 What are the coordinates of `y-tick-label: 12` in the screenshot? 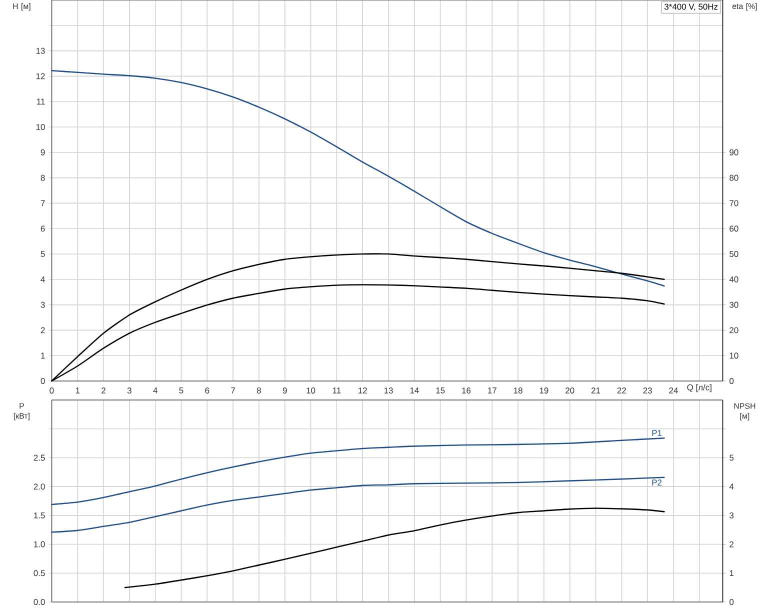 It's located at (40, 76).